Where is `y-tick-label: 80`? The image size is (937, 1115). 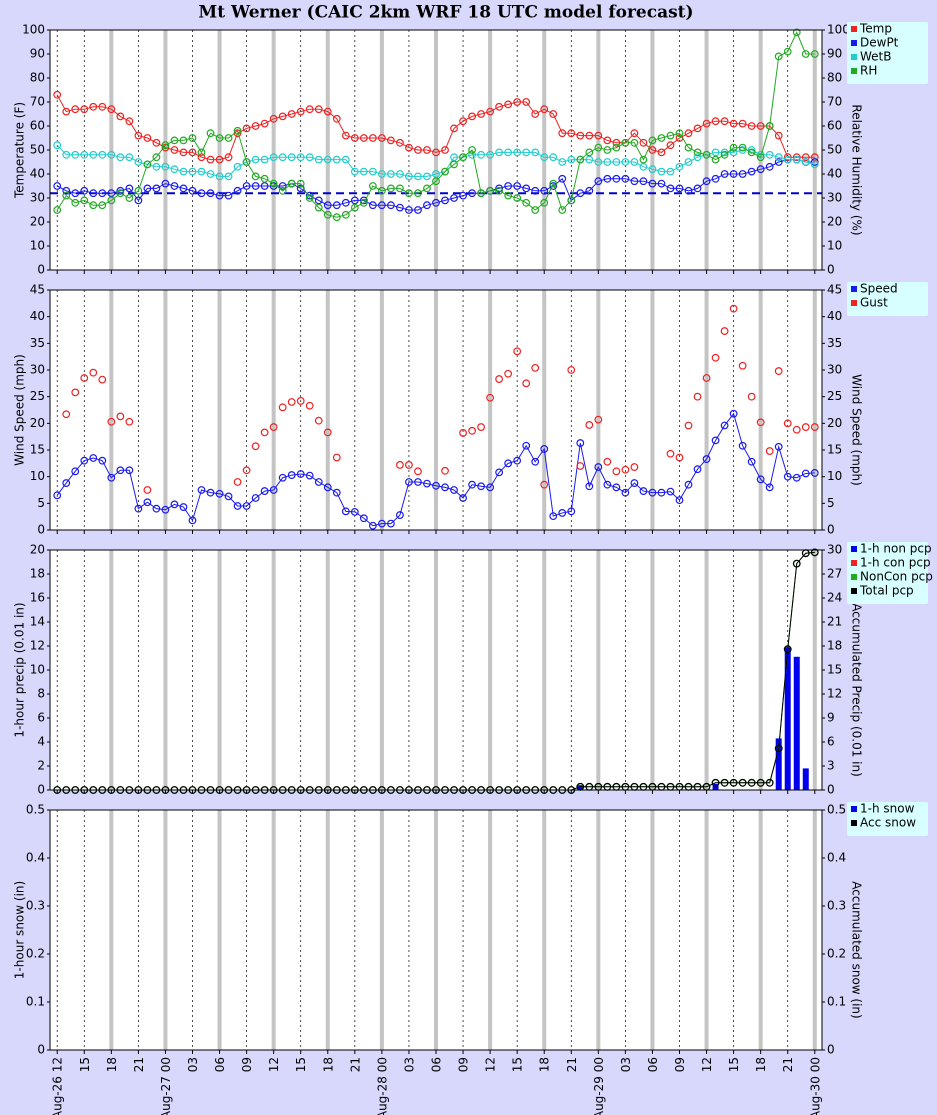
y-tick-label: 80 is located at coordinates (37, 78).